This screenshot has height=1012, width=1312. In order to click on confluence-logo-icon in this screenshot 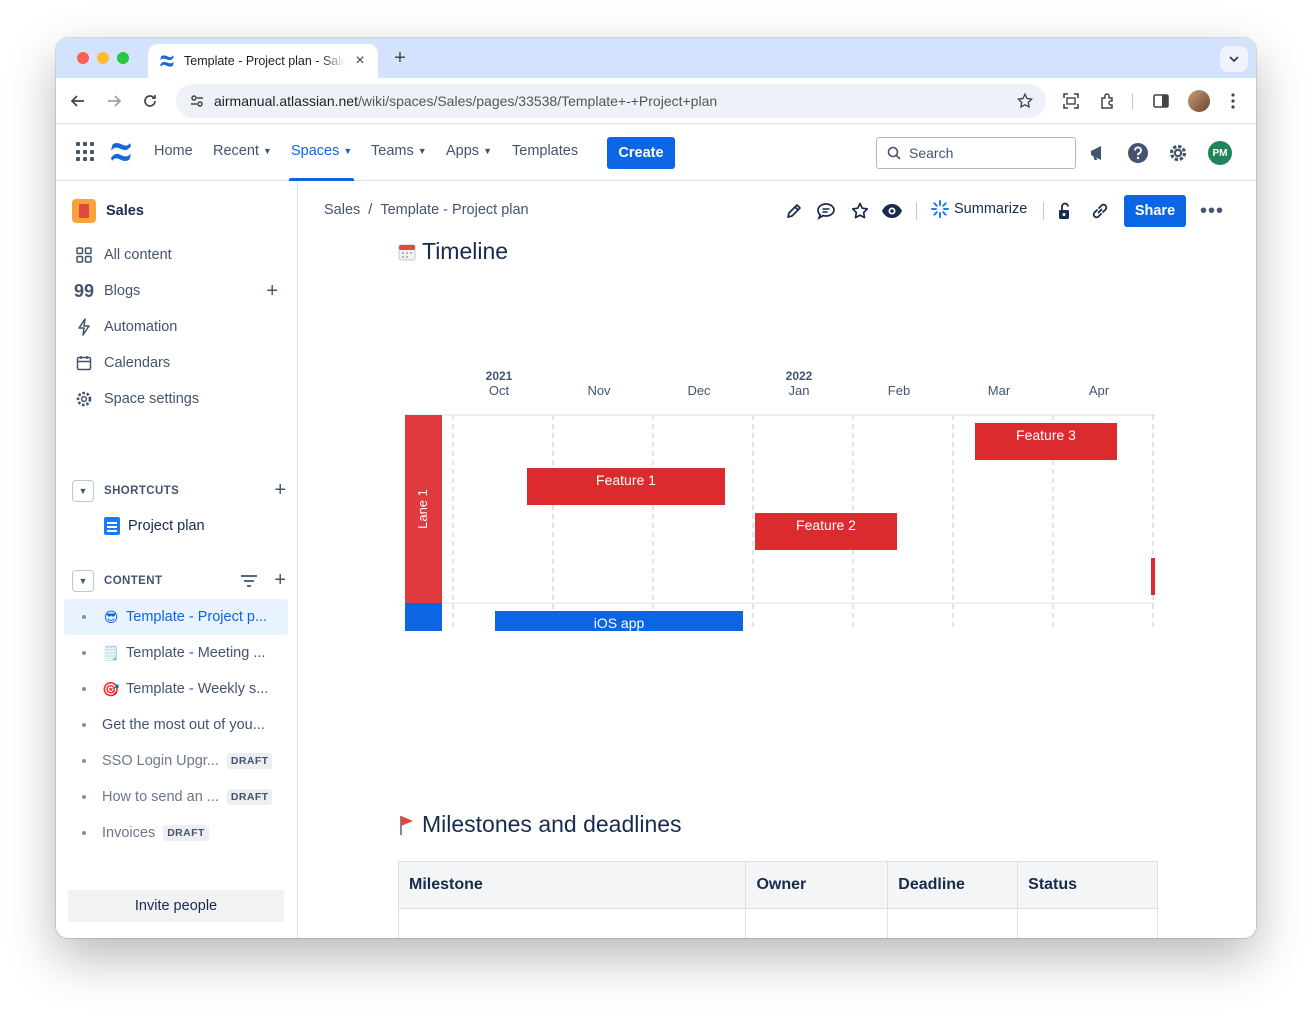, I will do `click(121, 152)`.